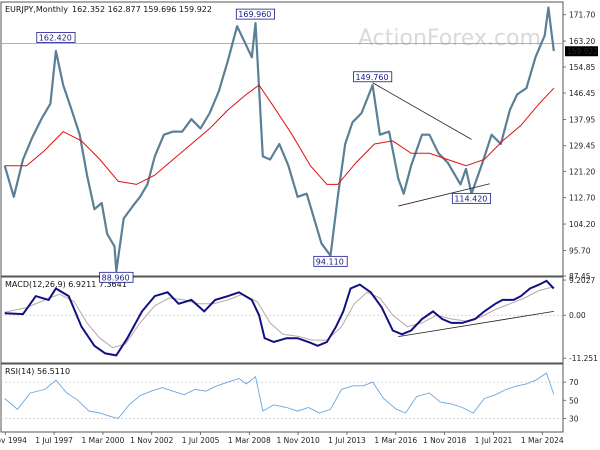 The height and width of the screenshot is (450, 600). Describe the element at coordinates (37, 371) in the screenshot. I see `rsi-header: RSI(14) 56.5110` at that location.